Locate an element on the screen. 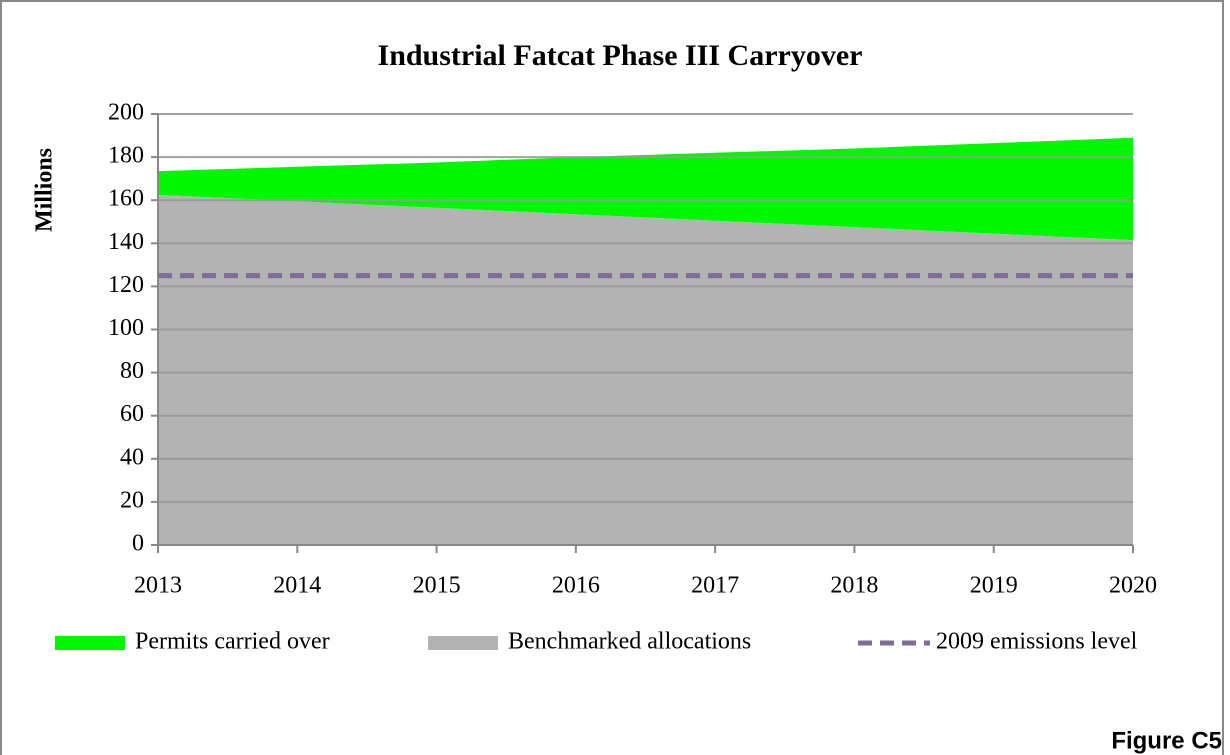 The image size is (1230, 755). y-tick-label: 120 is located at coordinates (126, 285).